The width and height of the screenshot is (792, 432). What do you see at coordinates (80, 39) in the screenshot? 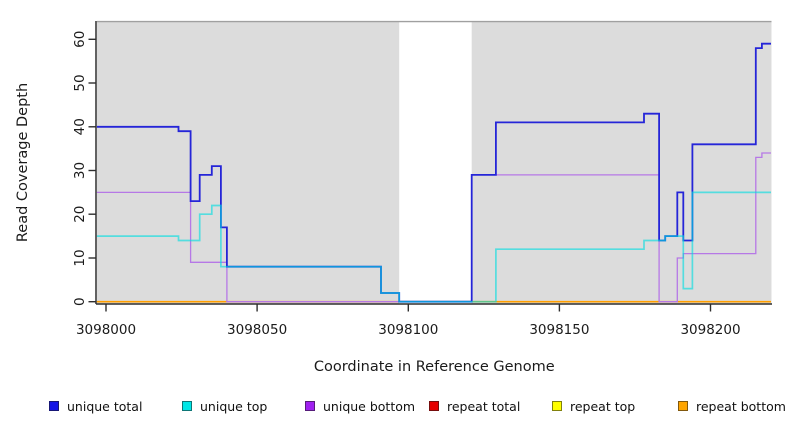
I see `y-tick-label: 60` at bounding box center [80, 39].